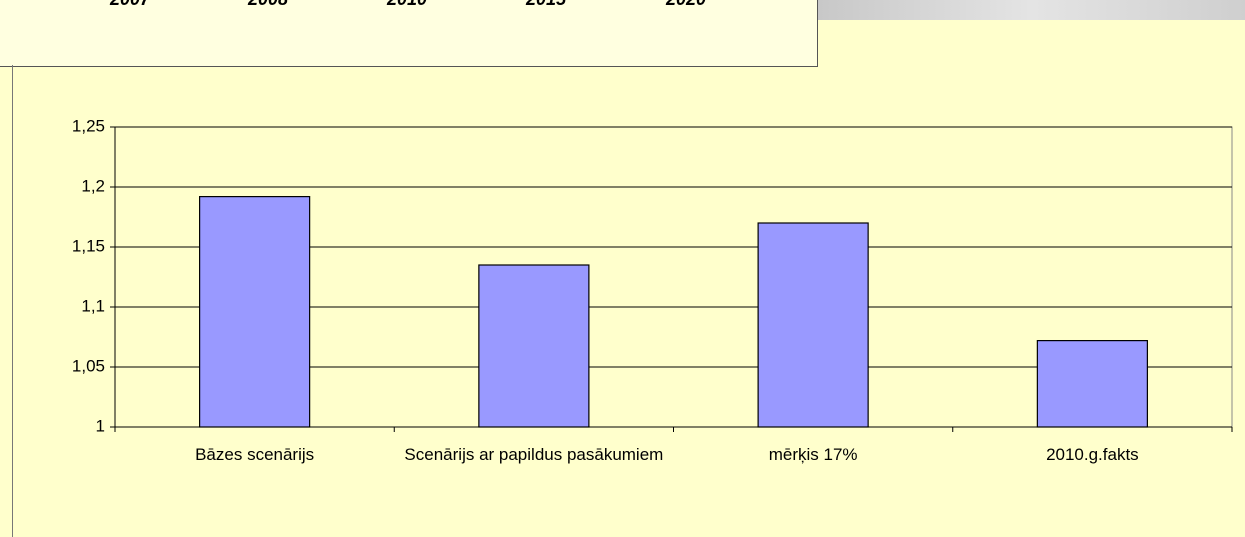 The height and width of the screenshot is (537, 1245). I want to click on header-year: 2008, so click(267, 4).